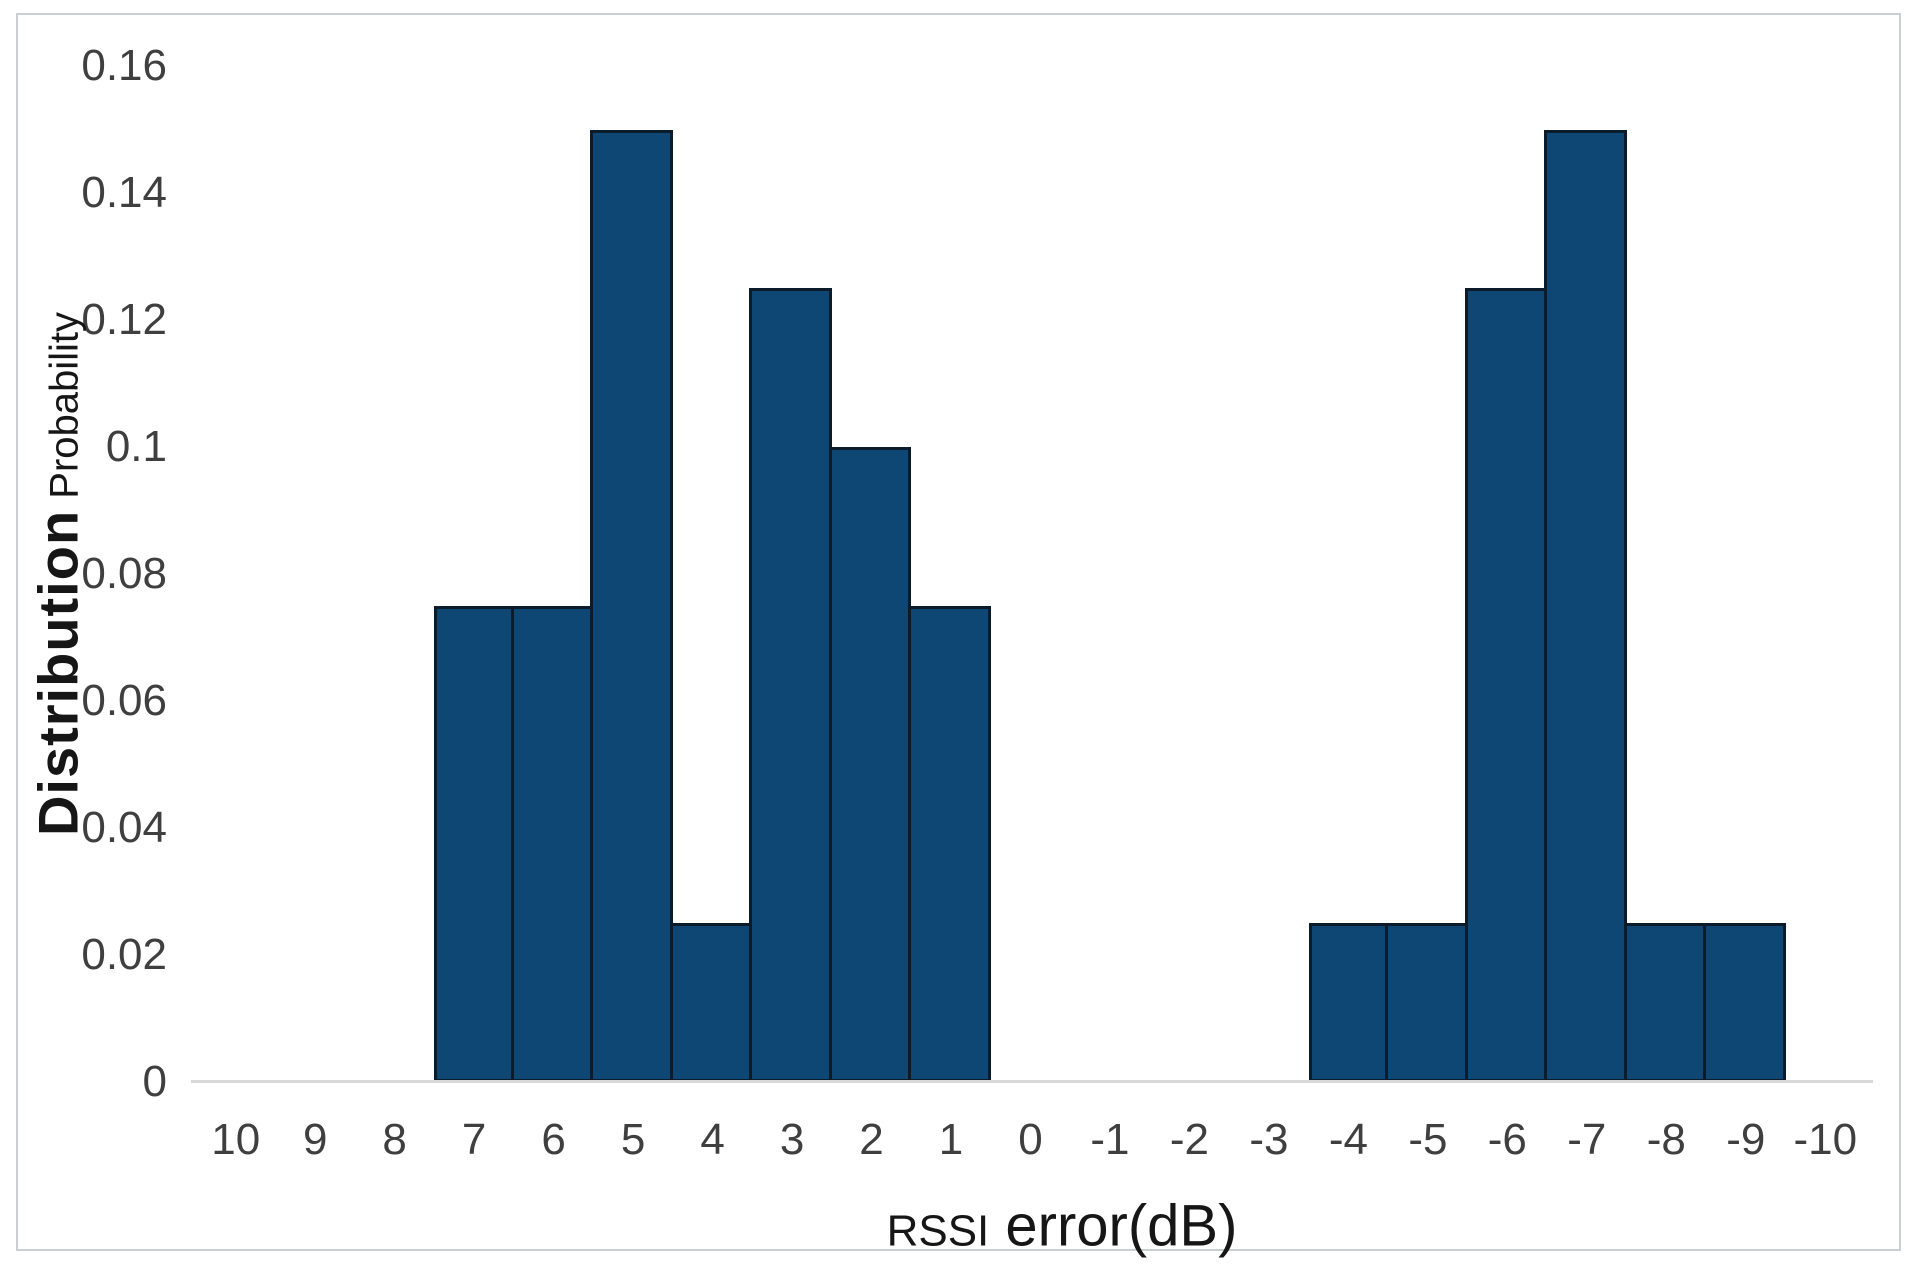 This screenshot has height=1269, width=1920. Describe the element at coordinates (712, 1139) in the screenshot. I see `x-tick-label-4: 4` at that location.